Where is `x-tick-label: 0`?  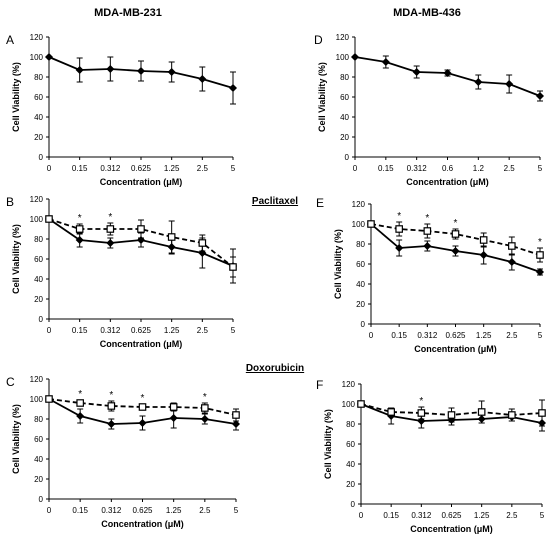
x-tick-label: 0 is located at coordinates (371, 335).